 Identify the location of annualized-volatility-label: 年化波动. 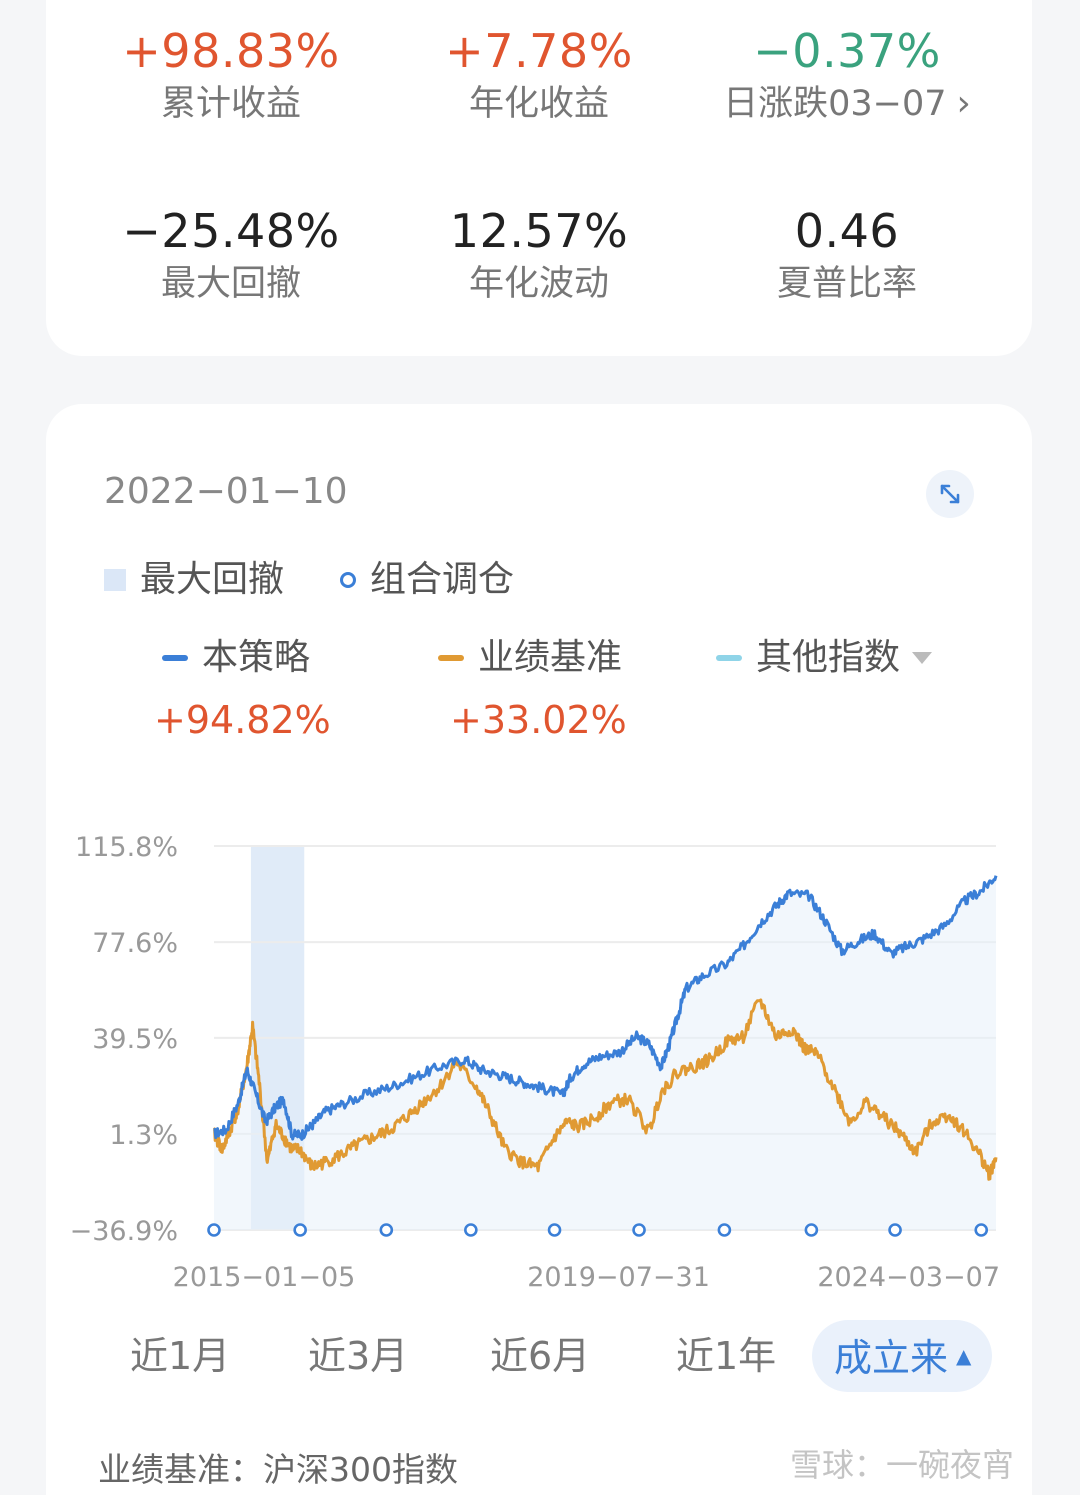
(538, 284).